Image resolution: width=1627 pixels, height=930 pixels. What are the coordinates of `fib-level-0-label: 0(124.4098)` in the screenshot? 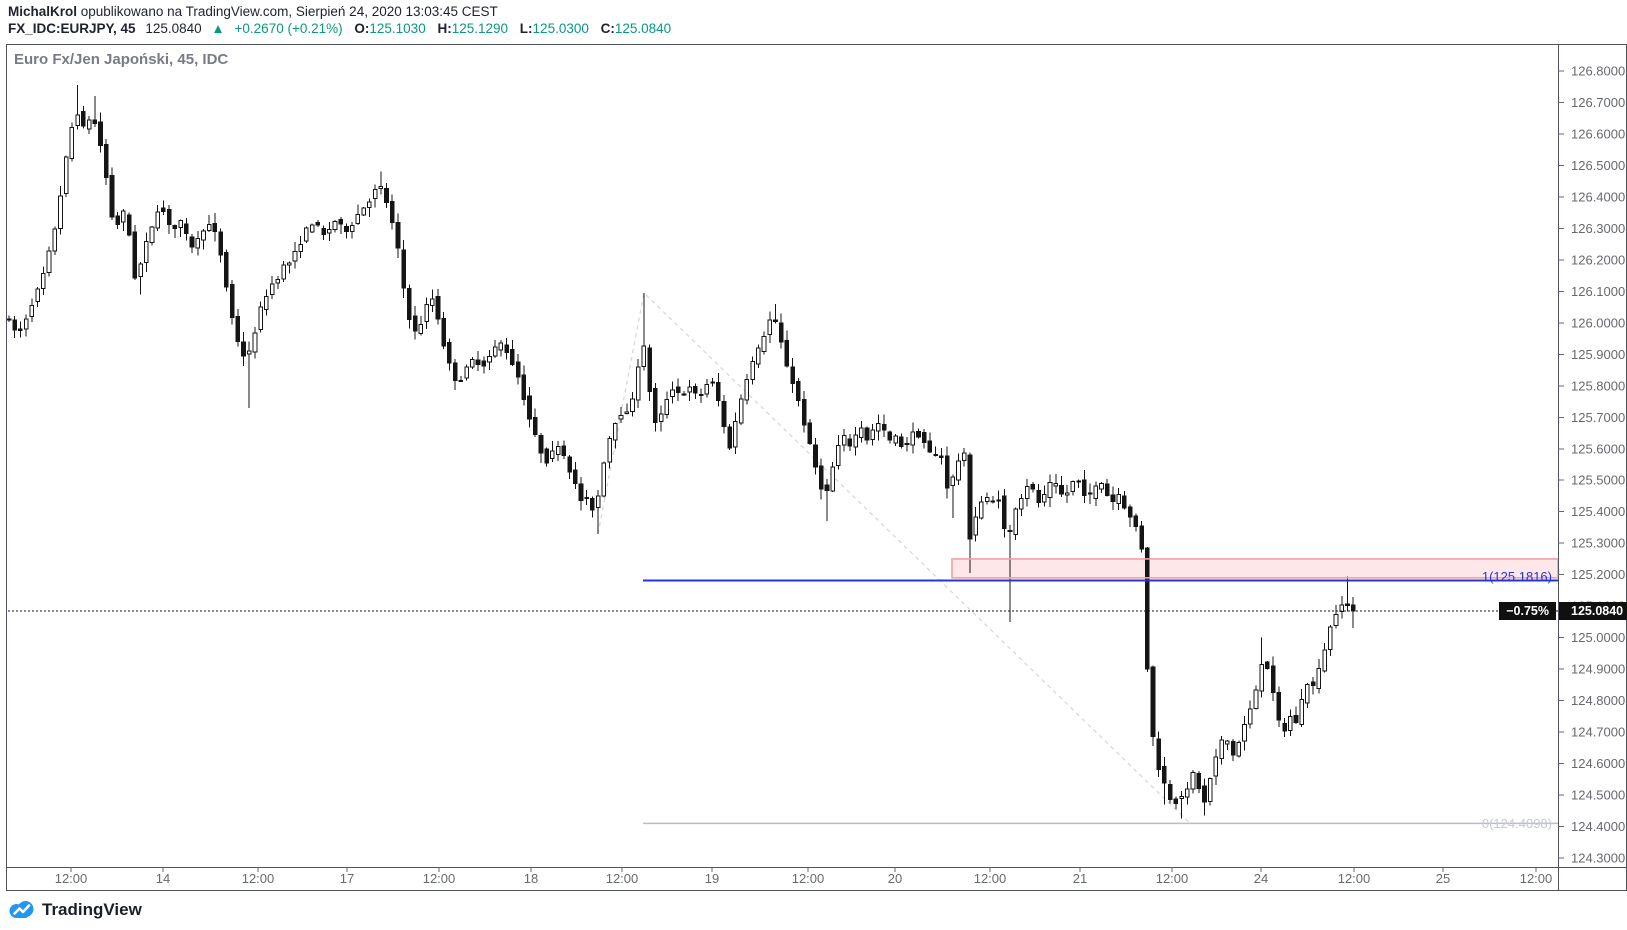 It's located at (1516, 824).